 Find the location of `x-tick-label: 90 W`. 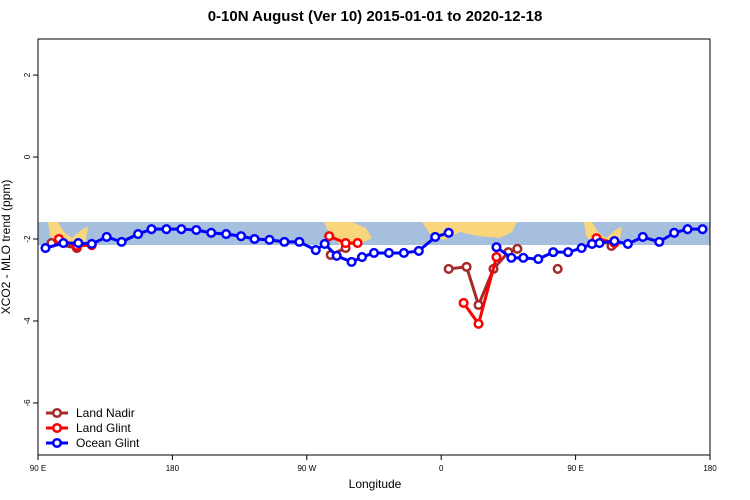

x-tick-label: 90 W is located at coordinates (306, 468).